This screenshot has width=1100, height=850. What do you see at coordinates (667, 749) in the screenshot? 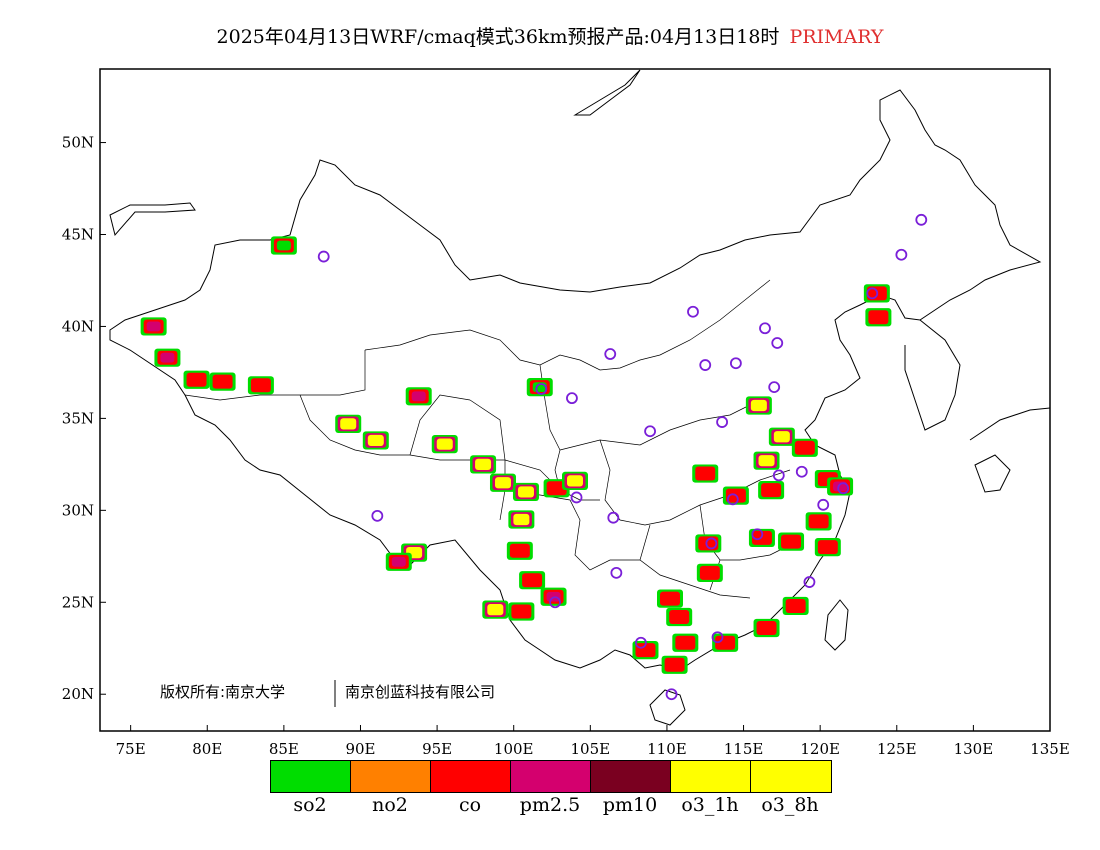
I see `lon-tick-label: 110E` at bounding box center [667, 749].